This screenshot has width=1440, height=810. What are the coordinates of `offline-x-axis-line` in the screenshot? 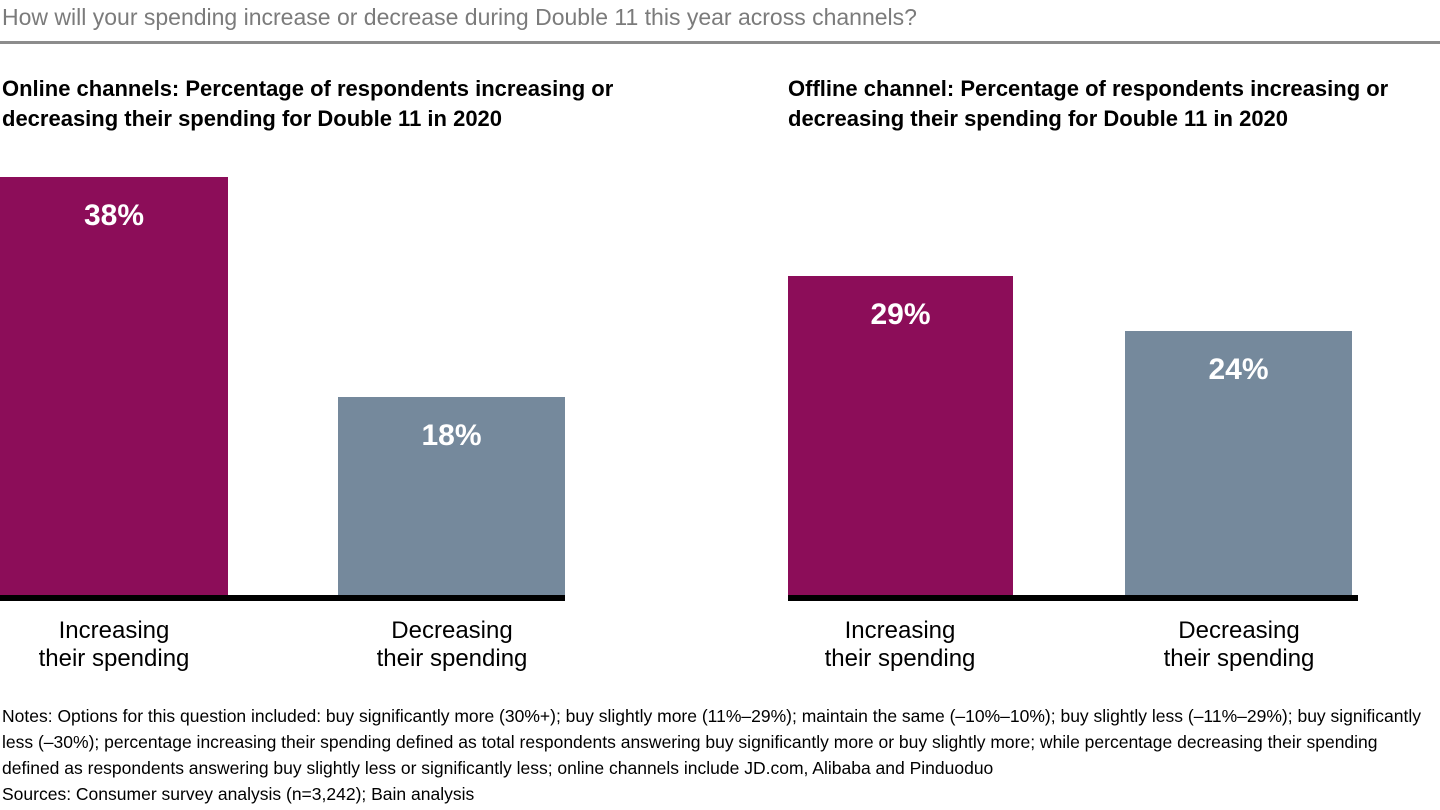 It's located at (1073, 598).